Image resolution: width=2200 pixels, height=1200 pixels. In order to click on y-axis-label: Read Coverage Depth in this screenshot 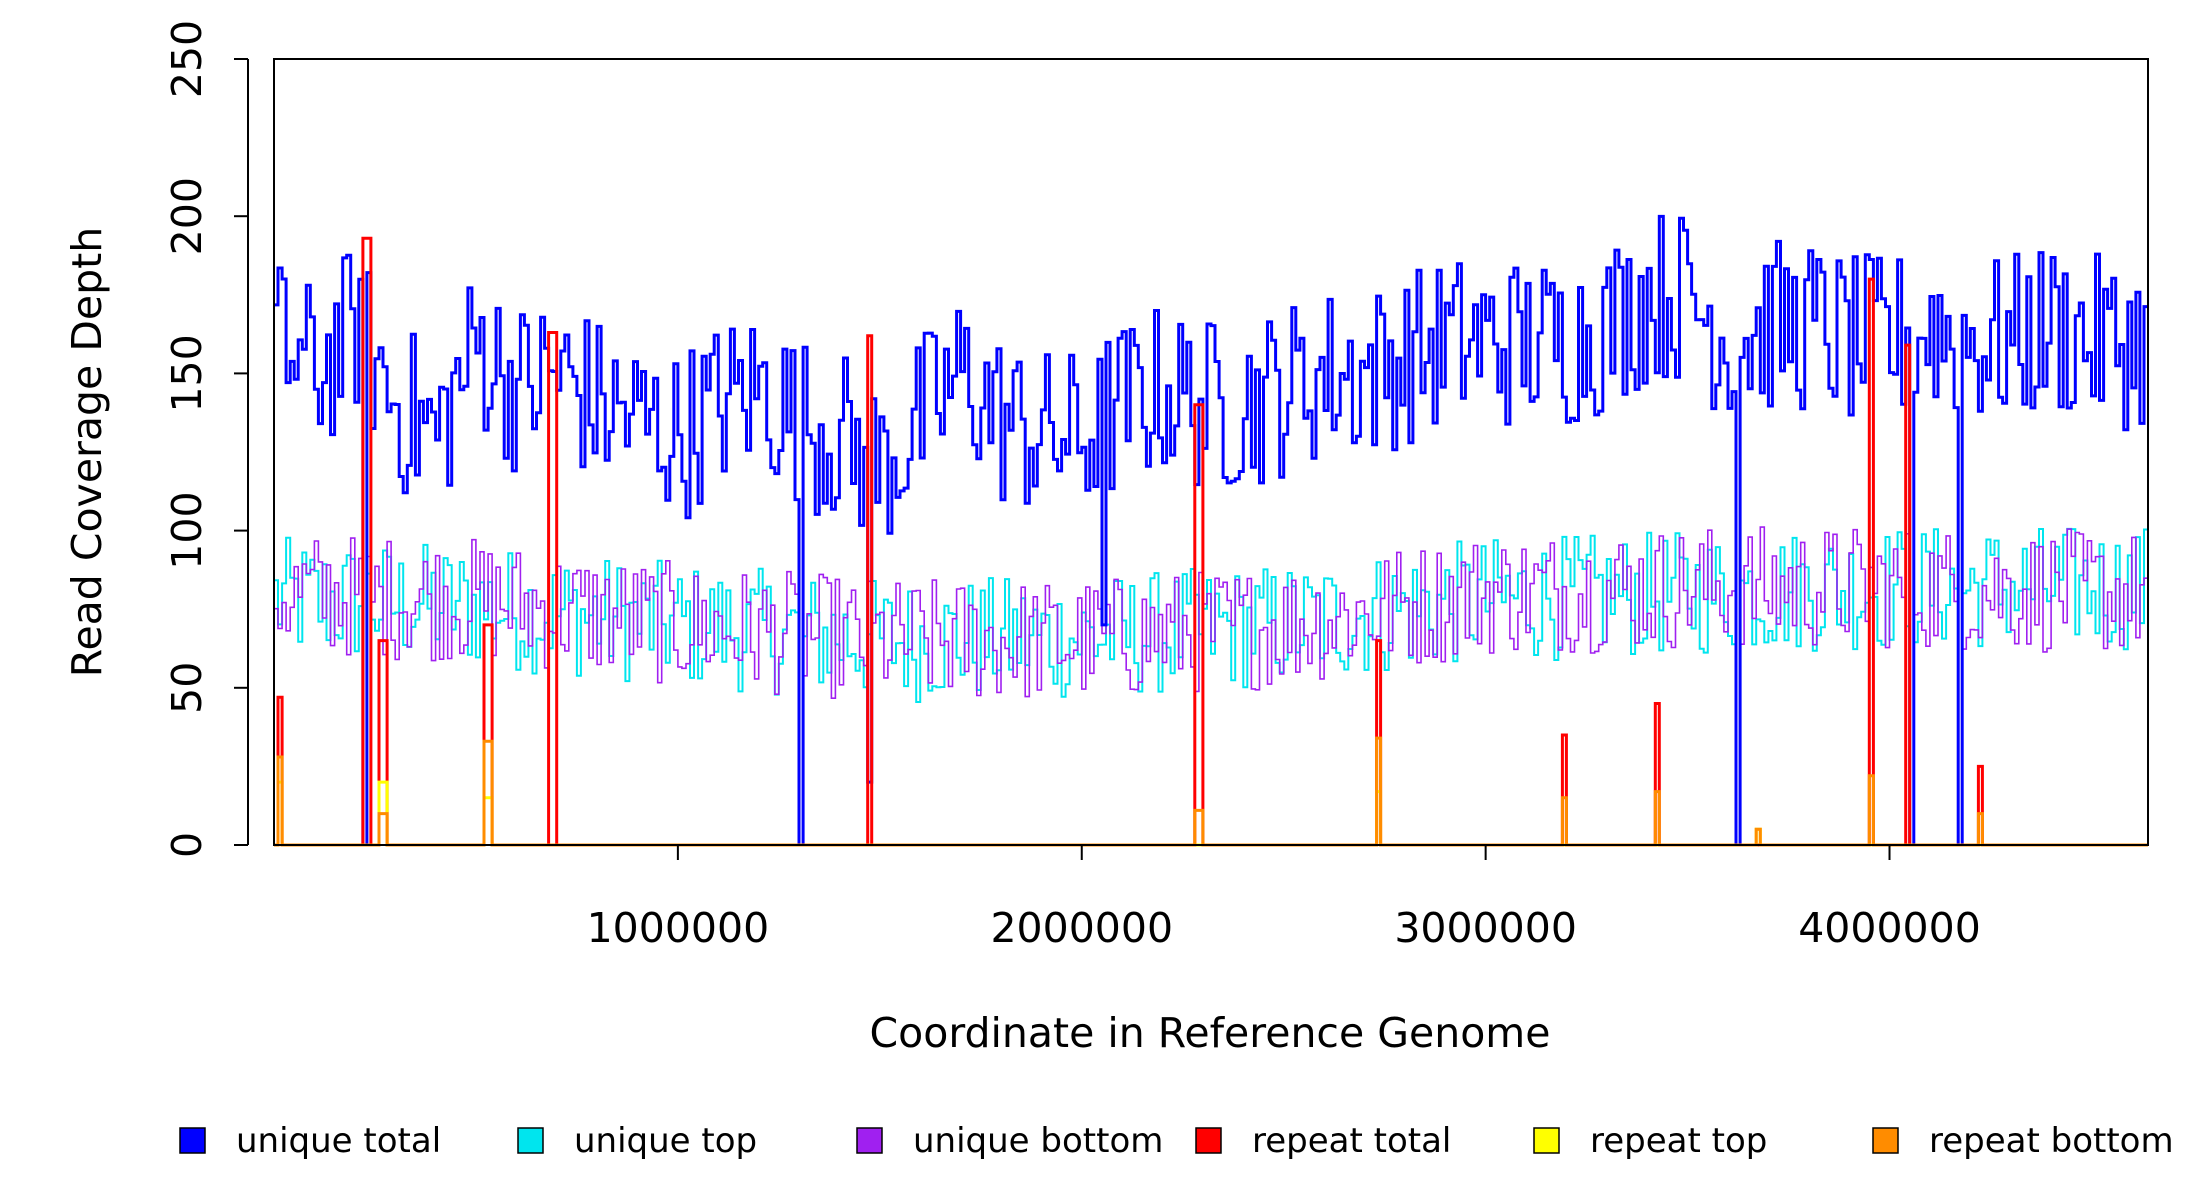, I will do `click(87, 452)`.